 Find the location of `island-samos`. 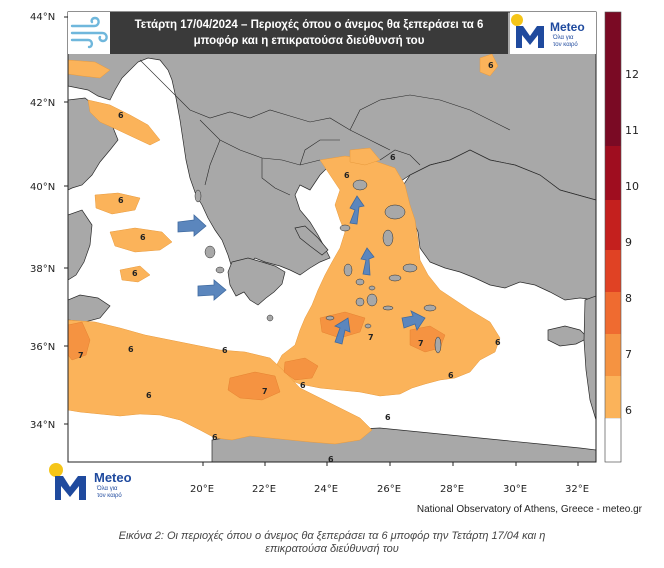

island-samos is located at coordinates (410, 268).